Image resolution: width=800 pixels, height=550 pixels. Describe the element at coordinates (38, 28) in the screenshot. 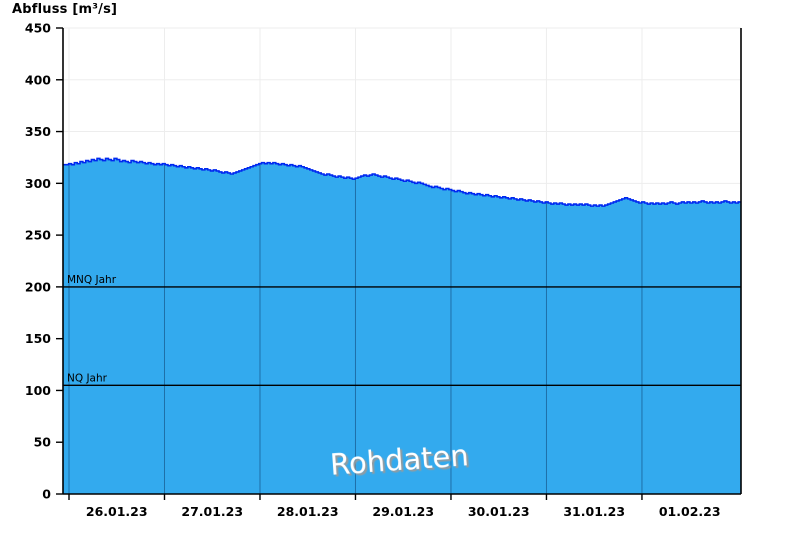

I see `y-tick-label: 450` at that location.